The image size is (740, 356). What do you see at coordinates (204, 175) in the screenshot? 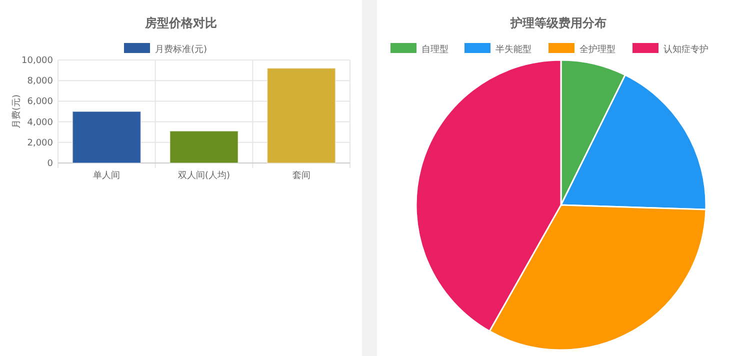
I see `x-tick-label: 双人间(人均)` at bounding box center [204, 175].